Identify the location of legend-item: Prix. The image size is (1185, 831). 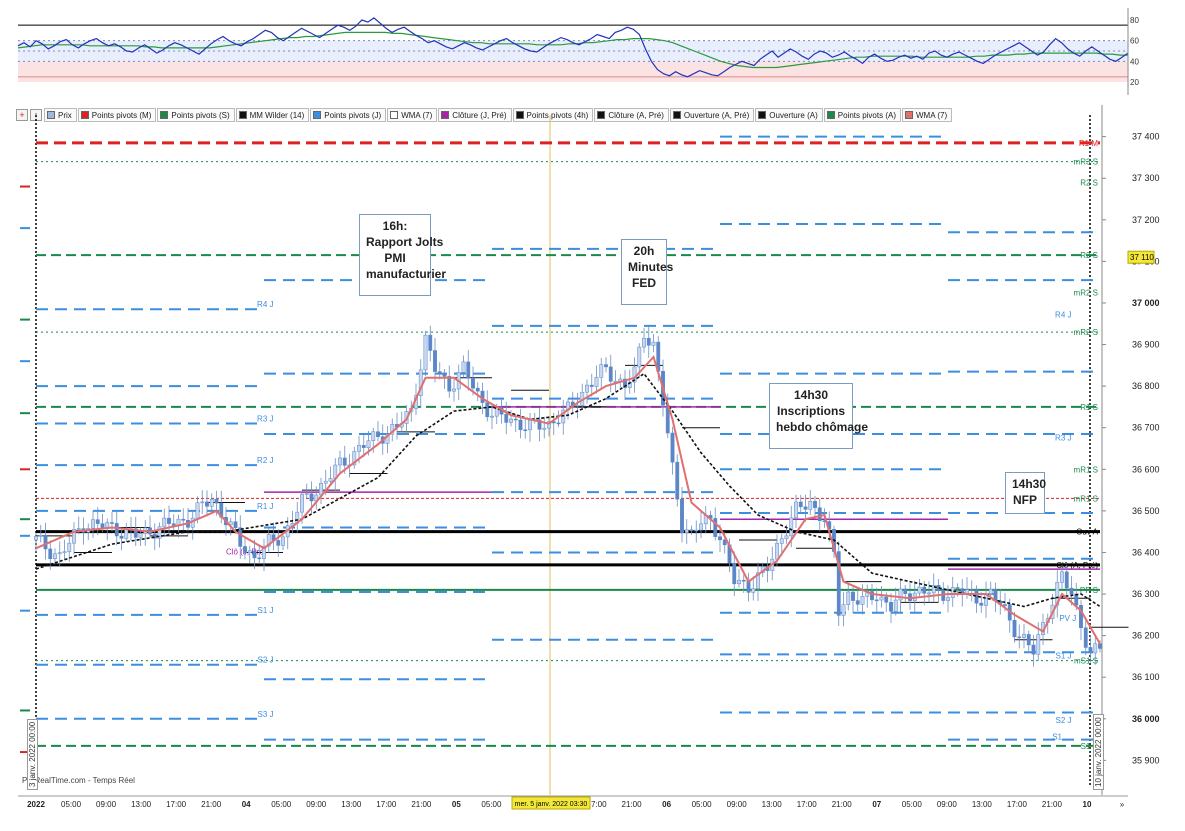
(60, 115).